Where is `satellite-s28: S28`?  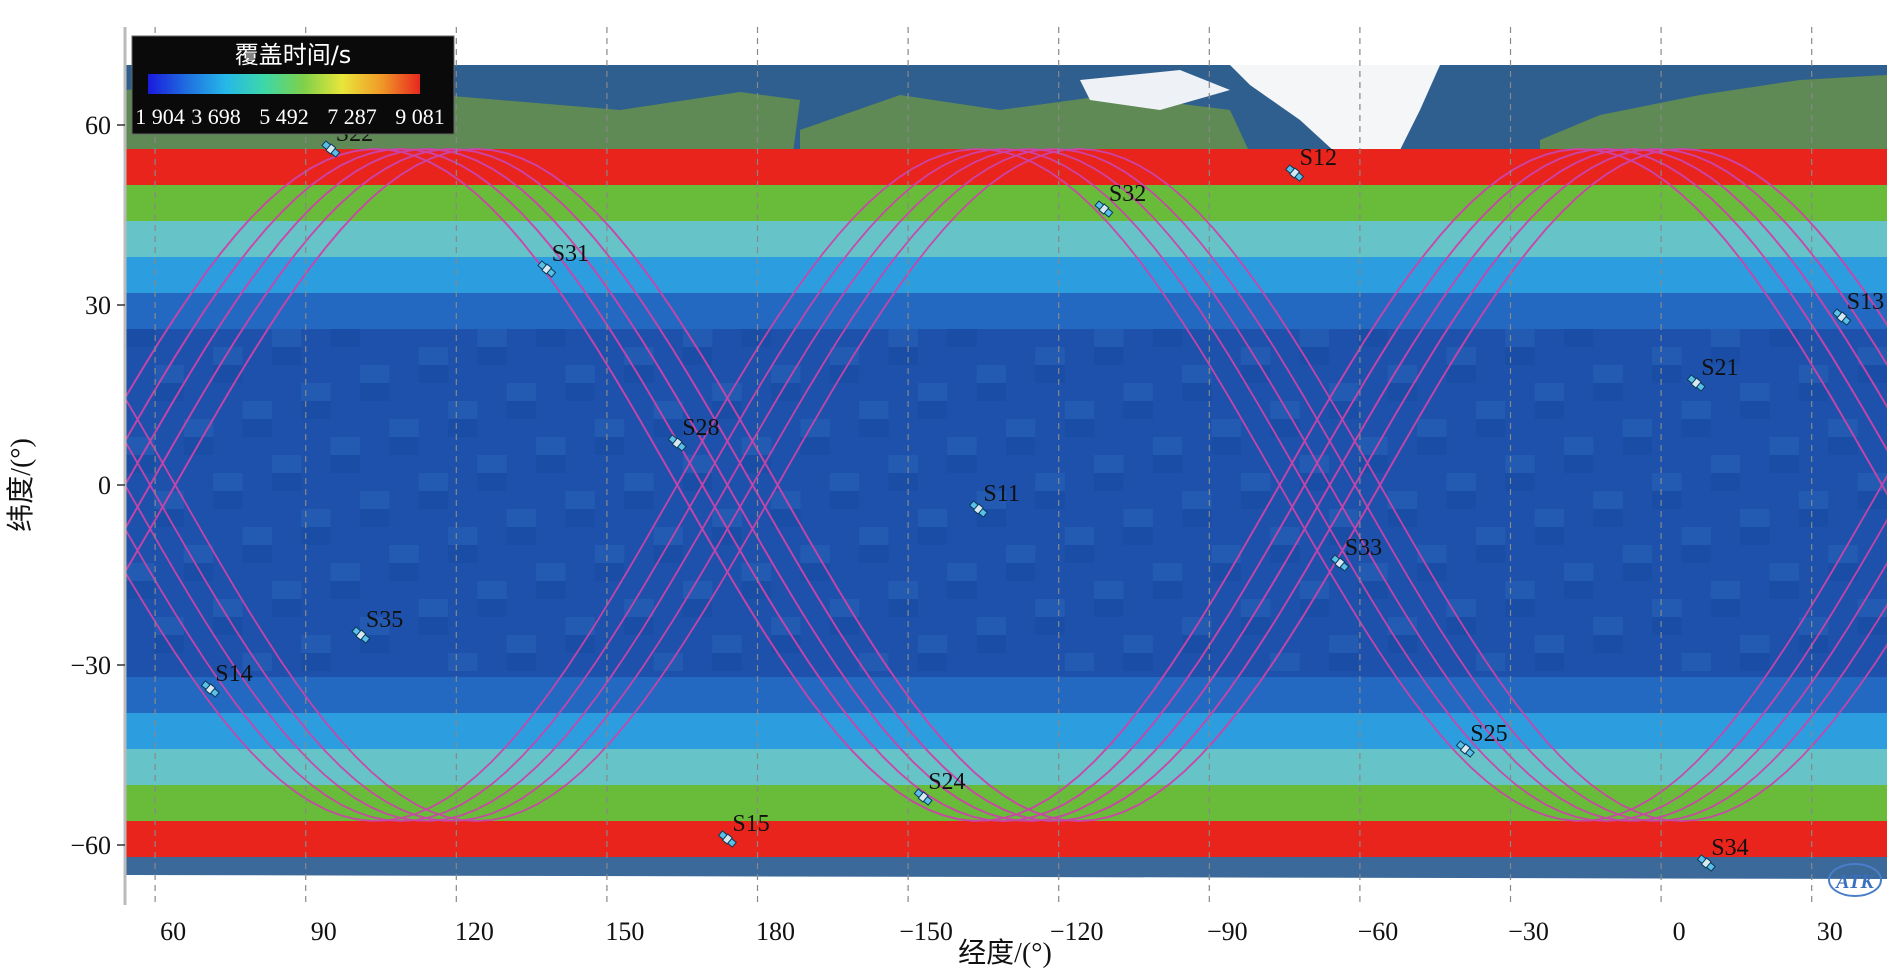
satellite-s28: S28 is located at coordinates (693, 433).